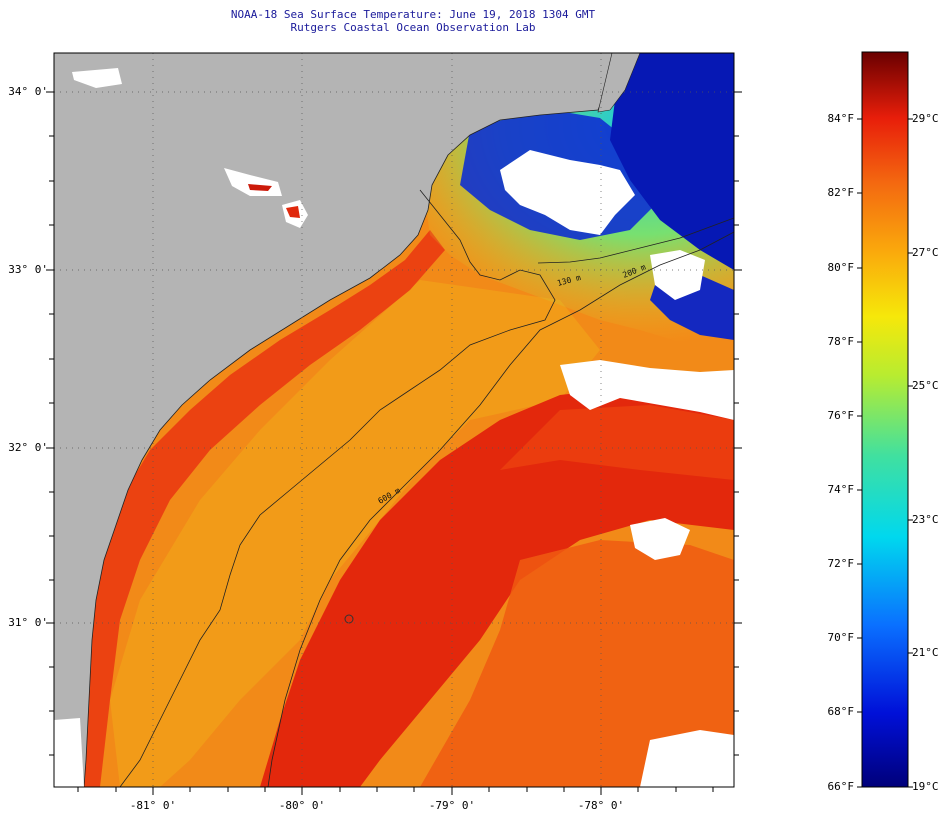 This screenshot has height=817, width=944. I want to click on colorbar-fahrenheit-label: 80°F, so click(841, 267).